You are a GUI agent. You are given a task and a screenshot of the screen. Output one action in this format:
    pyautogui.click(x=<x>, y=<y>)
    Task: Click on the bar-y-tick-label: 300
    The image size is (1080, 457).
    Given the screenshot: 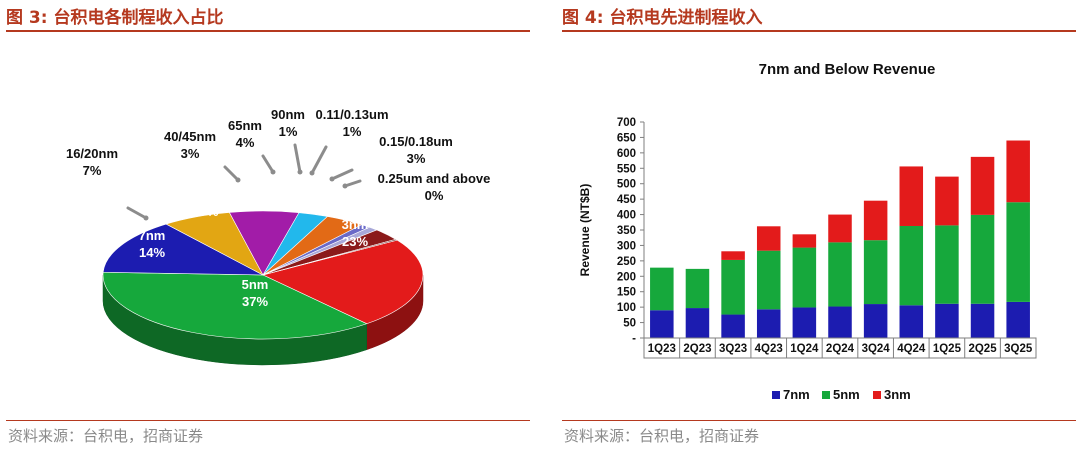 What is the action you would take?
    pyautogui.click(x=626, y=246)
    